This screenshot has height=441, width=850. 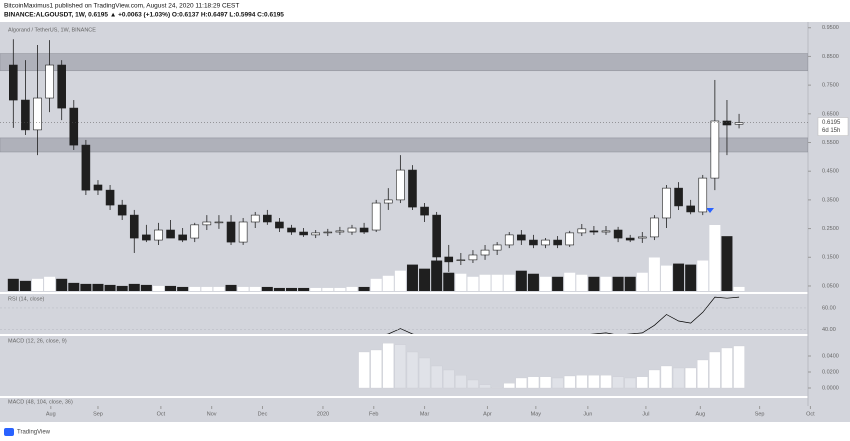 I want to click on rsi-tick-label: 40.00, so click(x=829, y=330).